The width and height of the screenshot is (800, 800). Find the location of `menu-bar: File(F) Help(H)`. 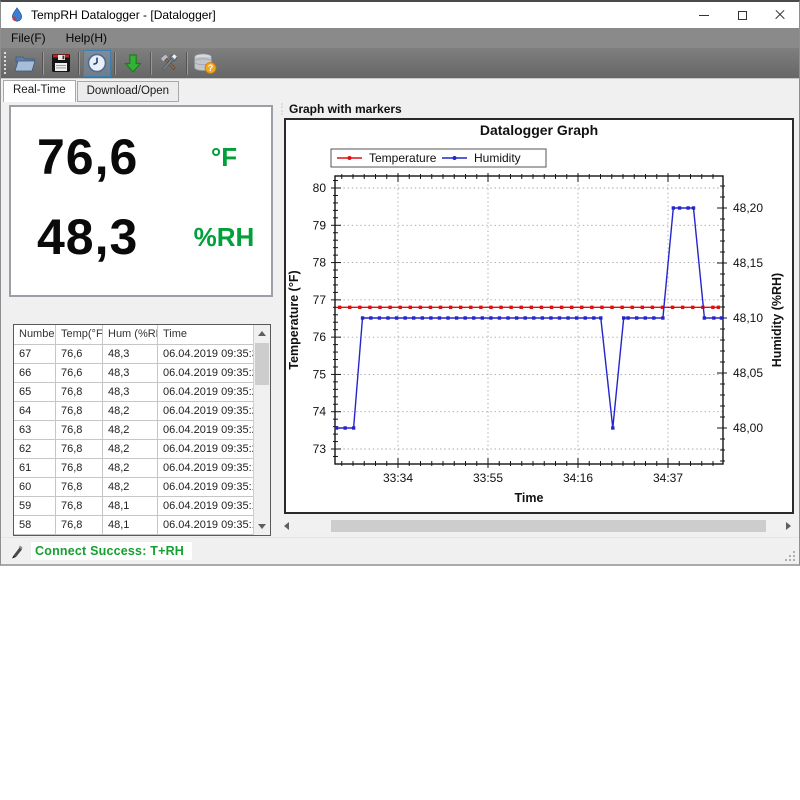

menu-bar: File(F) Help(H) is located at coordinates (400, 38).